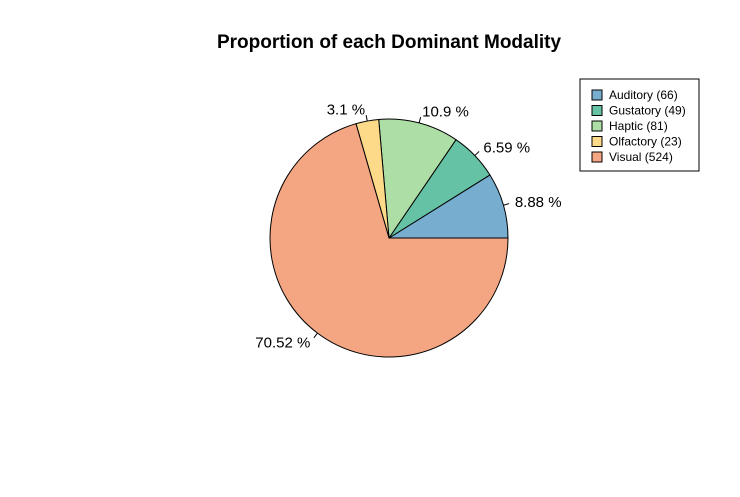 Image resolution: width=740 pixels, height=497 pixels. I want to click on chart-title: Proportion of each Dominant Modality, so click(389, 42).